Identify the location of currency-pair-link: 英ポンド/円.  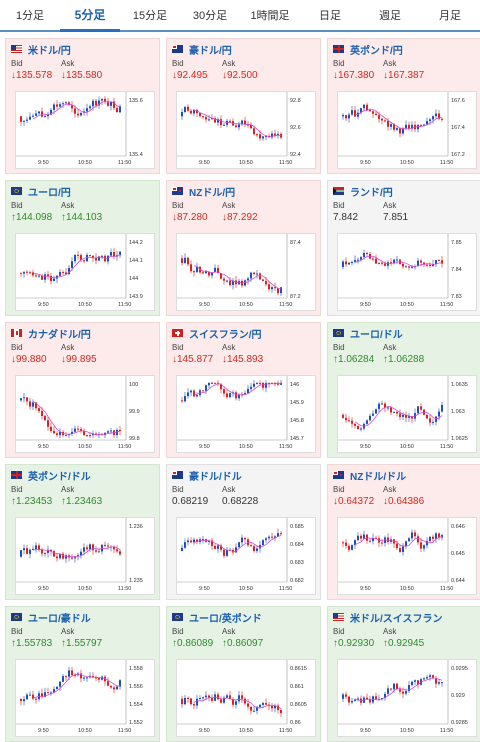
(376, 51).